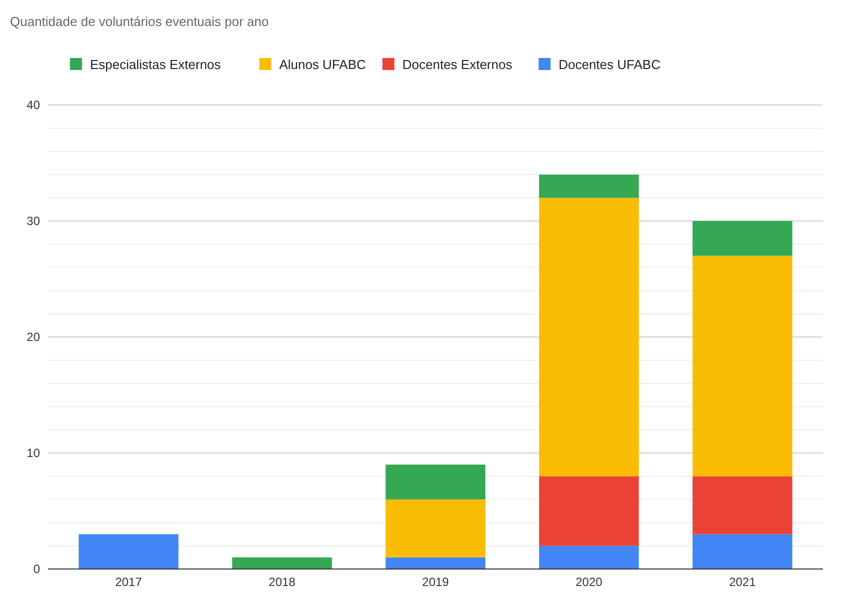 Image resolution: width=843 pixels, height=594 pixels. Describe the element at coordinates (742, 582) in the screenshot. I see `x-tick-label: 2021` at that location.